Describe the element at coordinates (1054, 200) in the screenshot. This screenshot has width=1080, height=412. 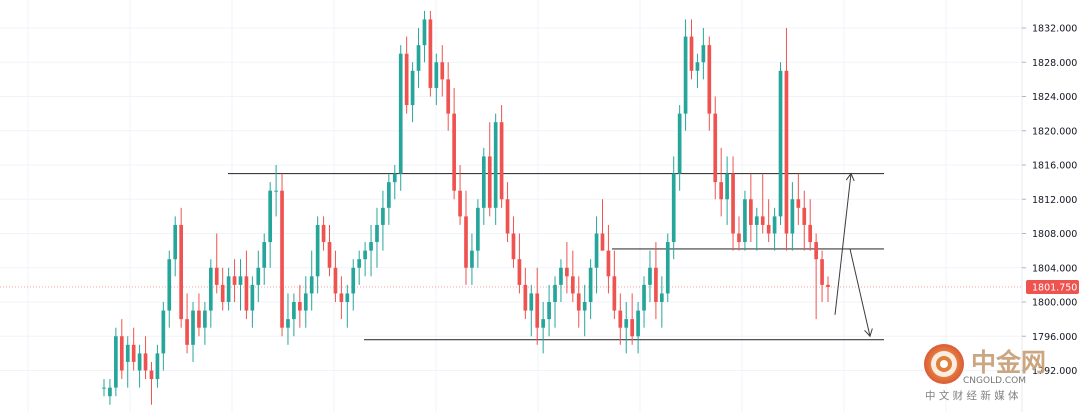
I see `price-tick-label: 1812.000` at that location.